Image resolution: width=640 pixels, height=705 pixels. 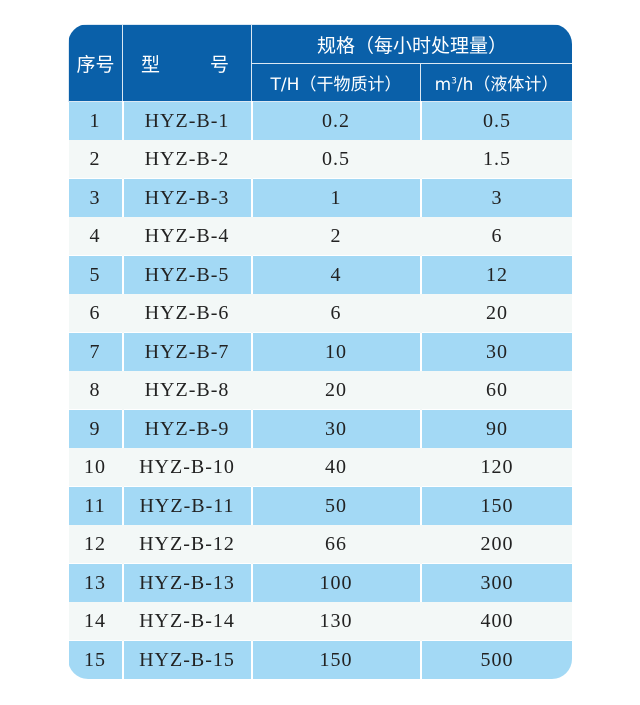 What do you see at coordinates (495, 659) in the screenshot?
I see `cell-liquid: 500` at bounding box center [495, 659].